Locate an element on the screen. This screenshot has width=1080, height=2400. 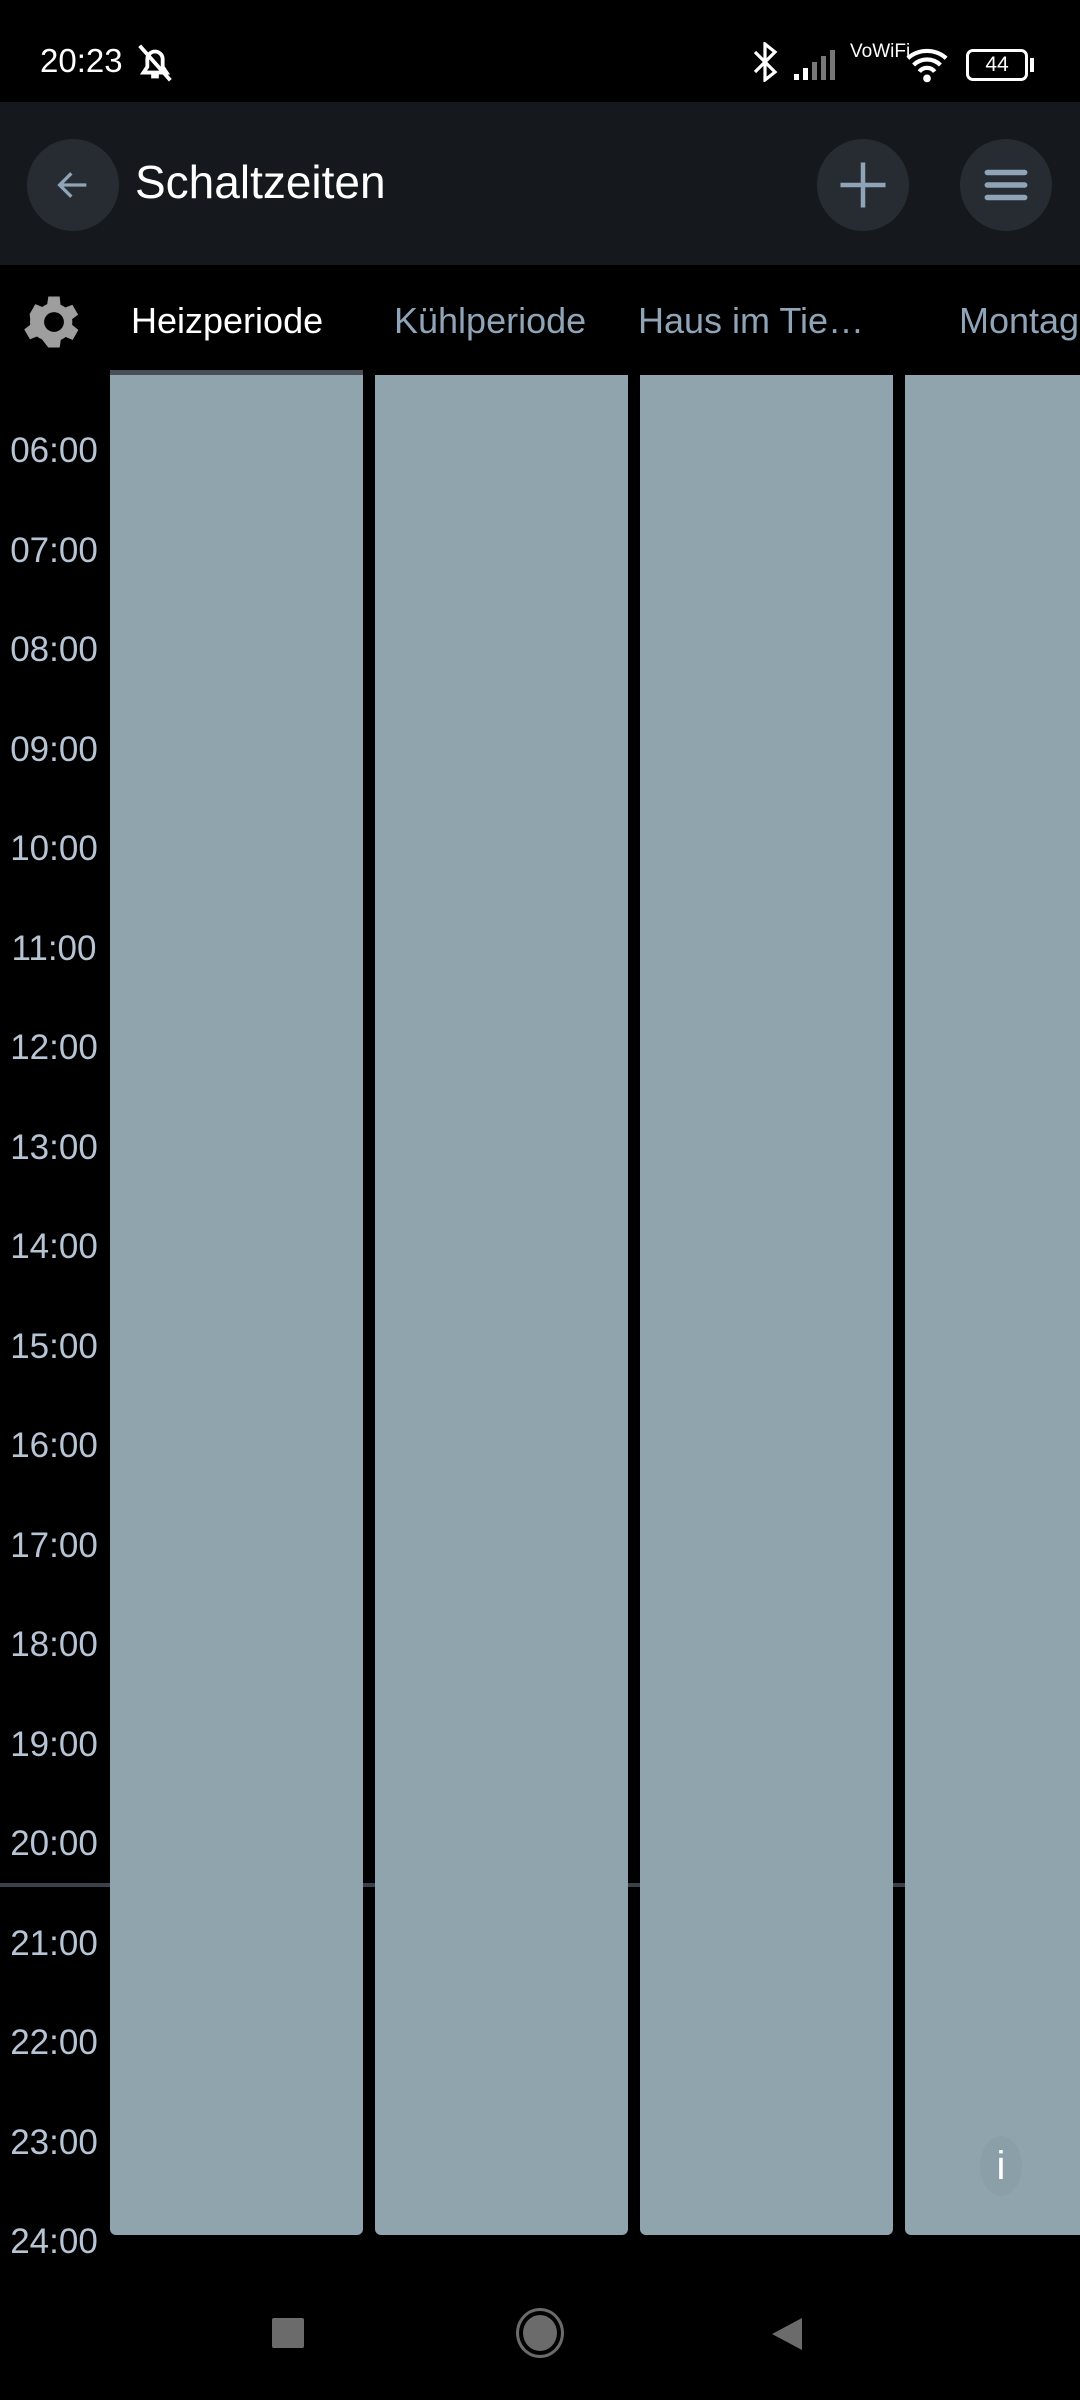
battery-tip is located at coordinates (1032, 65).